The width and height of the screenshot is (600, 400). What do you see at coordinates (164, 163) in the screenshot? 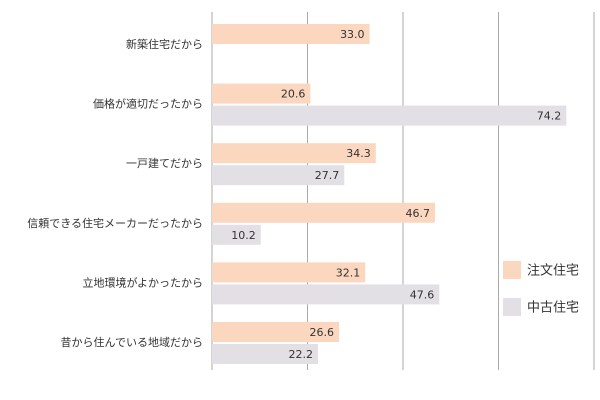
I see `category-label: 一戸建てだから` at bounding box center [164, 163].